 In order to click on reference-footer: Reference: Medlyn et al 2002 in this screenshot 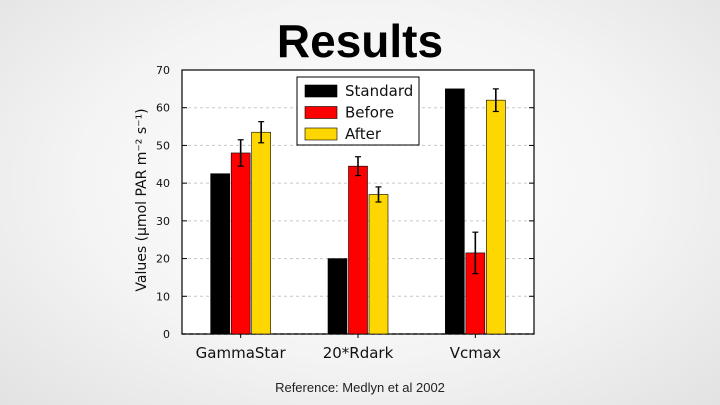, I will do `click(360, 387)`.